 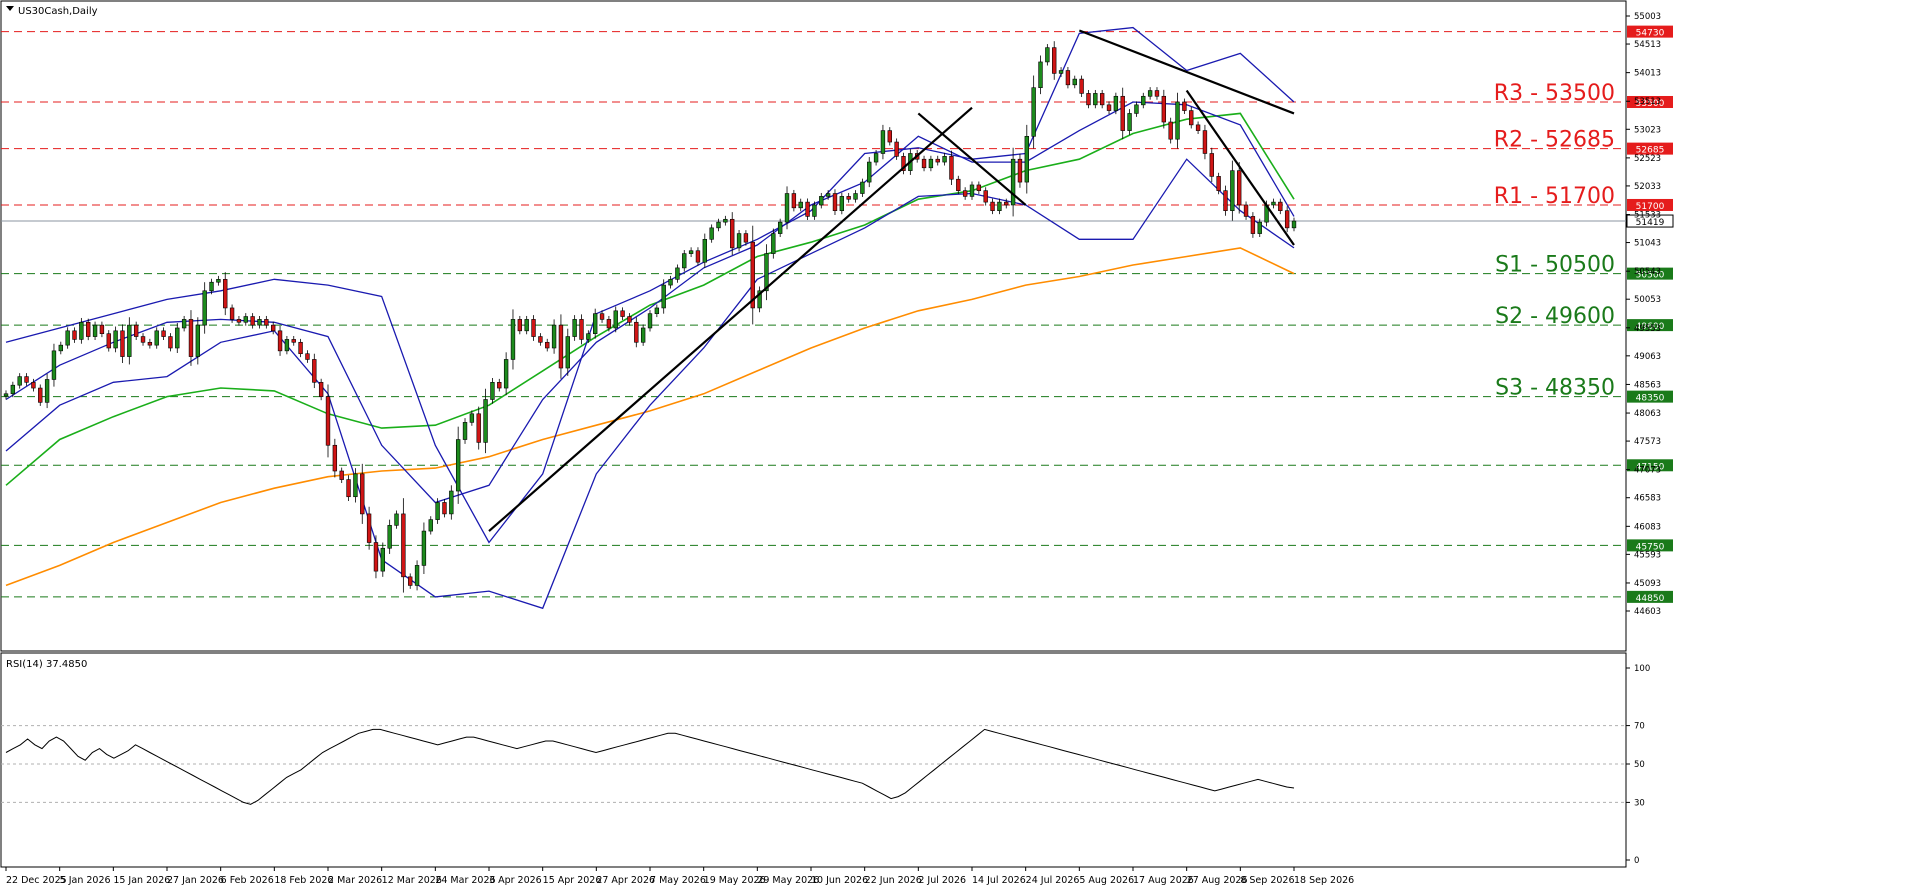 I want to click on rsi-line, so click(x=650, y=766).